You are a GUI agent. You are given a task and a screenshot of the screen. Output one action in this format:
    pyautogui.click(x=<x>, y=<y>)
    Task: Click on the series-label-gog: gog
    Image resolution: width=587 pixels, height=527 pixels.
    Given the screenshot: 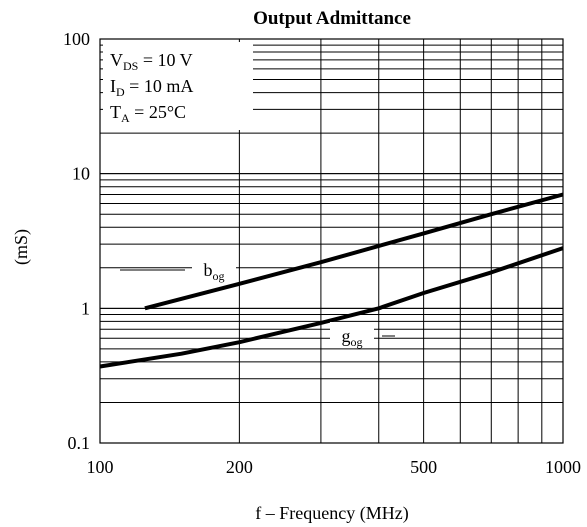 What is the action you would take?
    pyautogui.click(x=352, y=337)
    